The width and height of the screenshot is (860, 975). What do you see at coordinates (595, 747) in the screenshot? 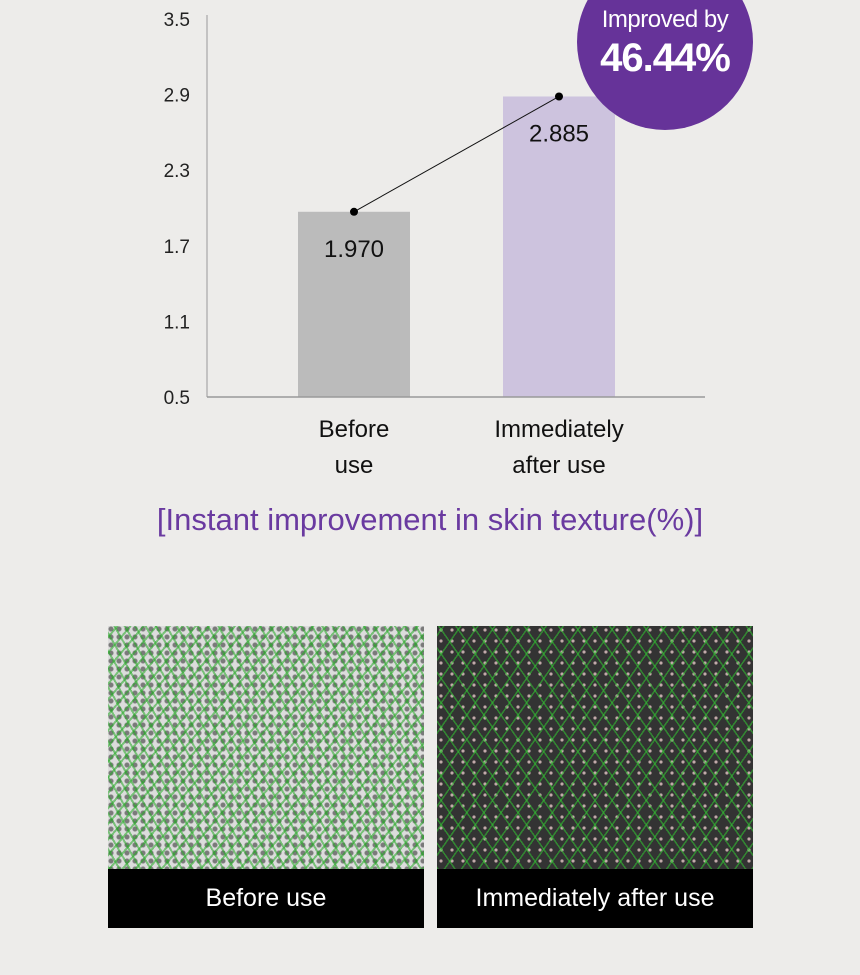
I see `skin-texture-after-image` at bounding box center [595, 747].